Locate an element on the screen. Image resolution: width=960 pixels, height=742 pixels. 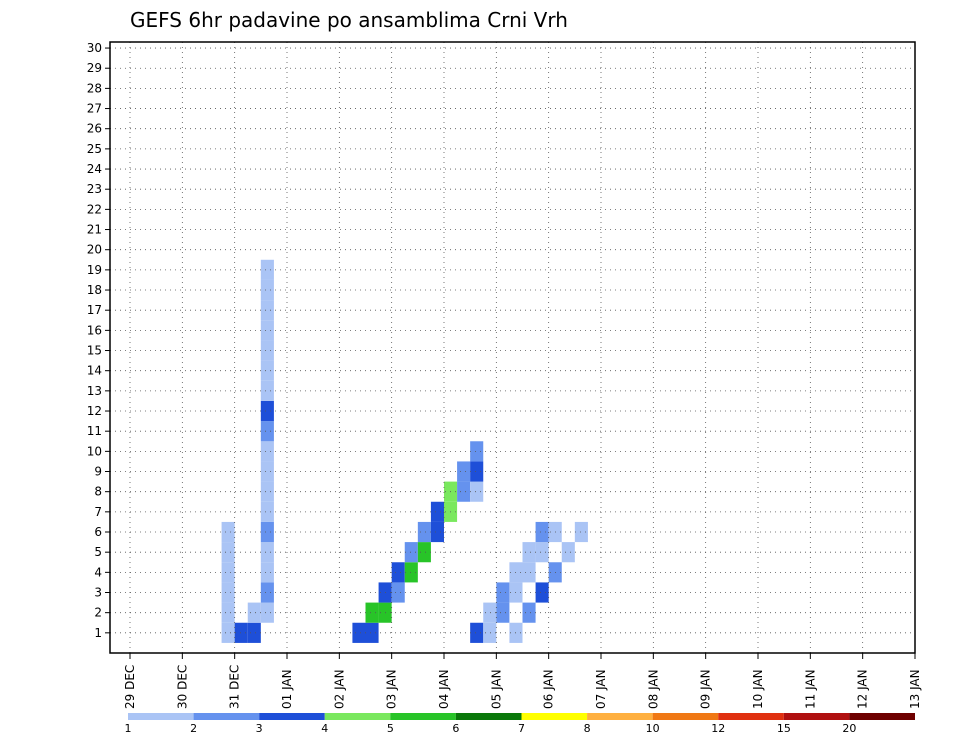
y-tick-label: 17 is located at coordinates (94, 310).